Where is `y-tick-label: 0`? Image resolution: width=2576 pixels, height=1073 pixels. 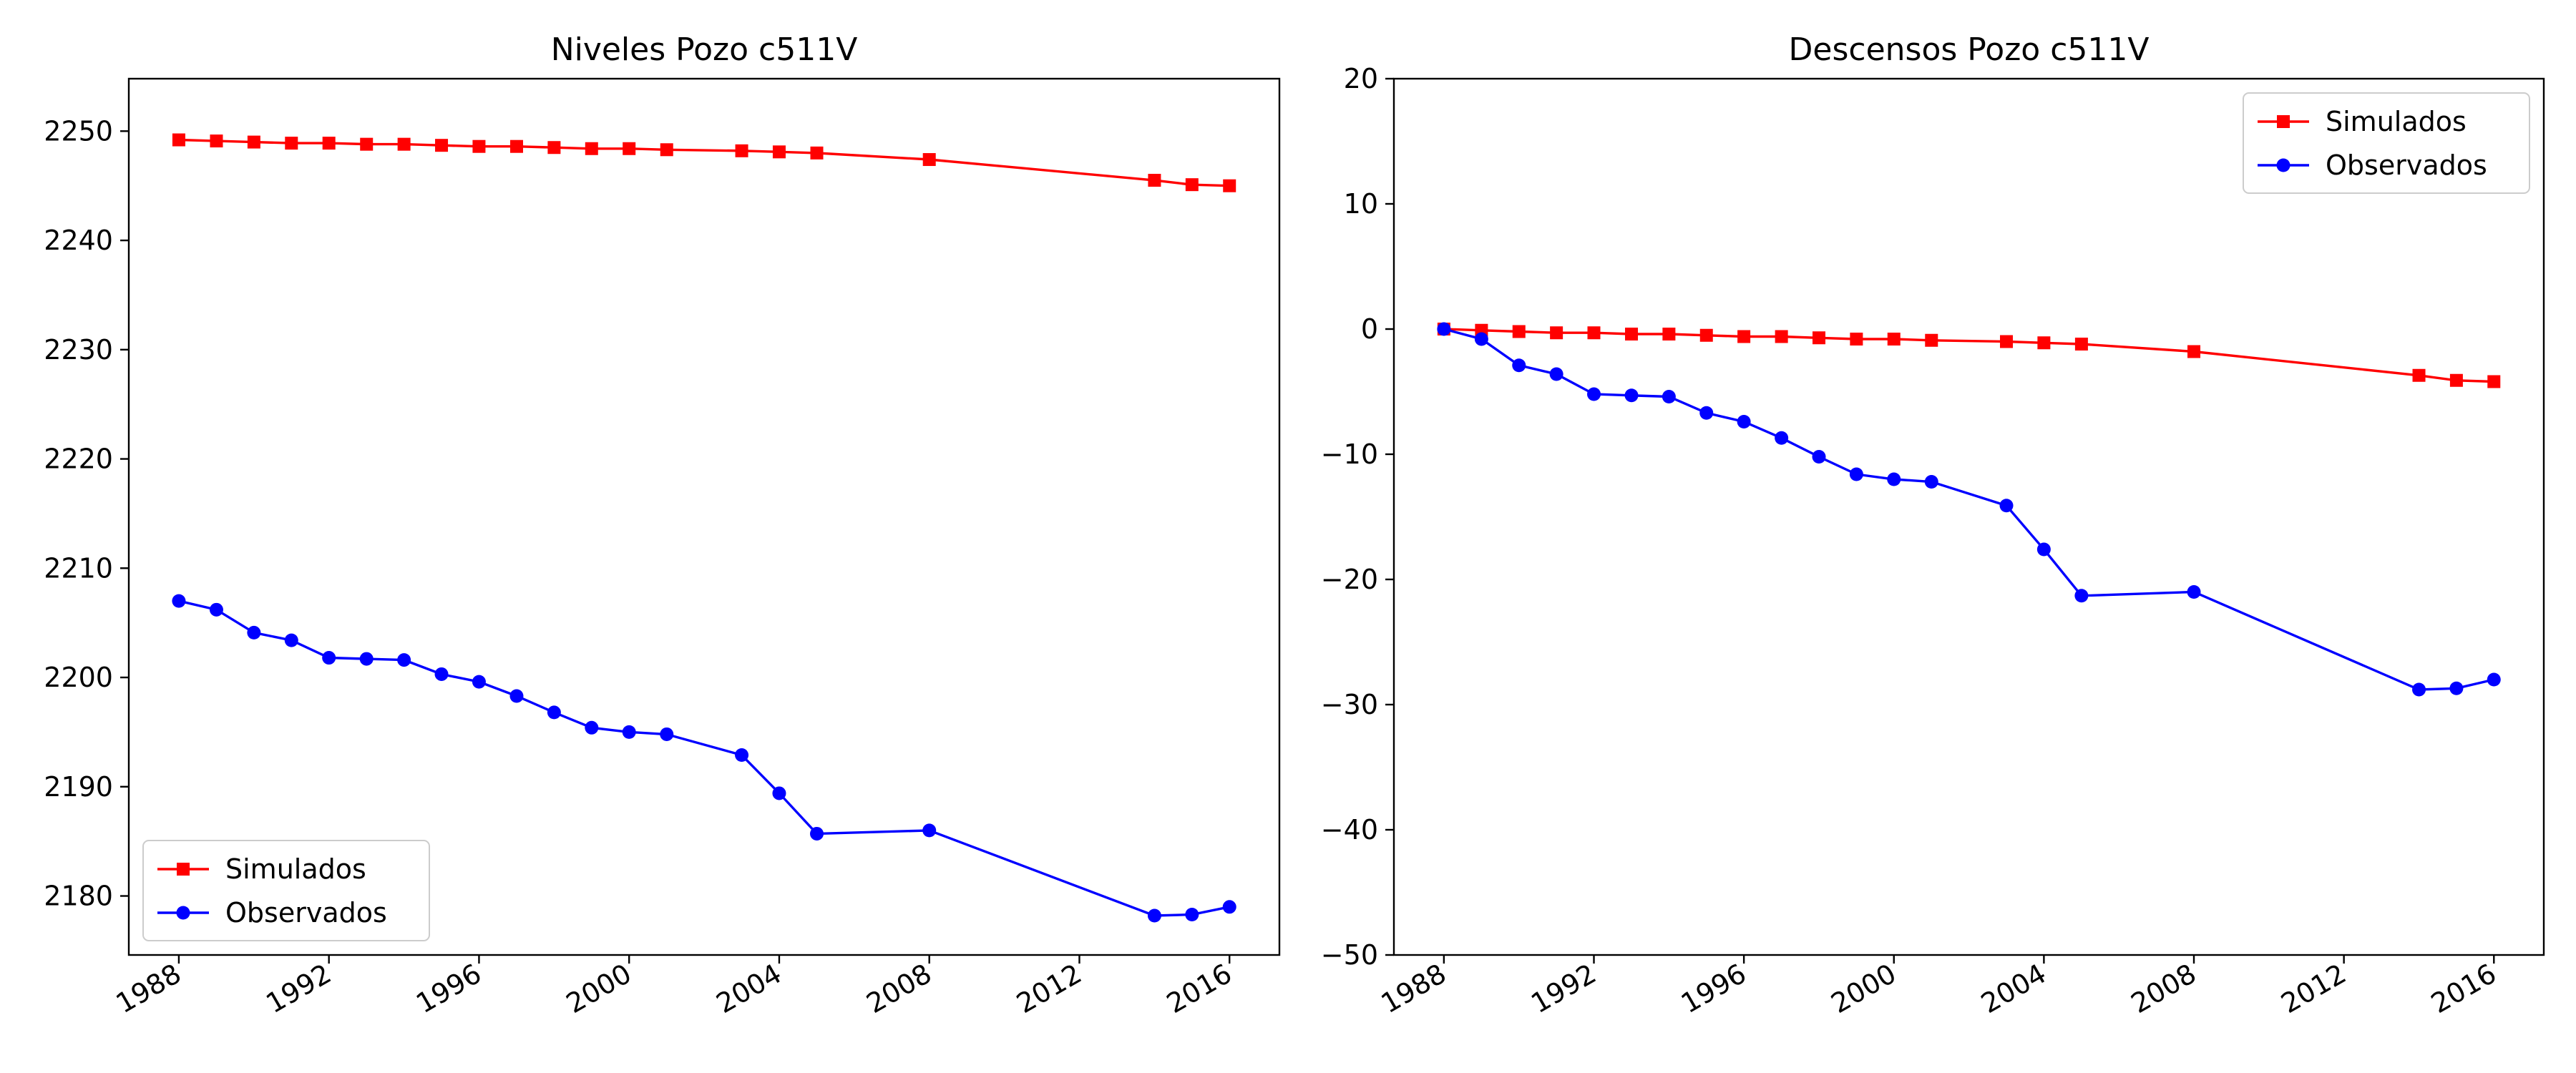 y-tick-label: 0 is located at coordinates (1369, 329).